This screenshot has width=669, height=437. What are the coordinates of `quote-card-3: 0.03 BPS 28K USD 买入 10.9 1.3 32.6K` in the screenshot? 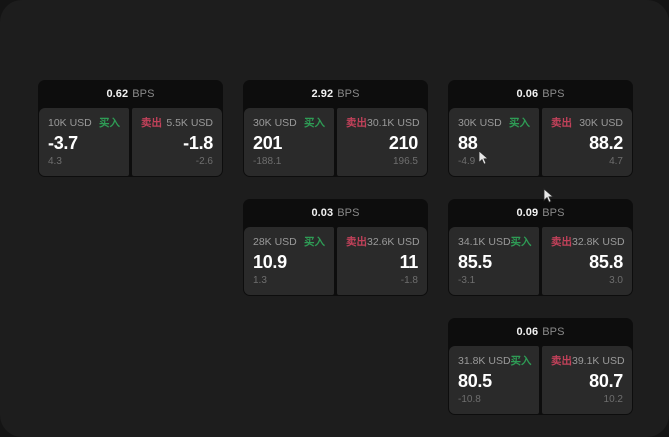 It's located at (335, 247).